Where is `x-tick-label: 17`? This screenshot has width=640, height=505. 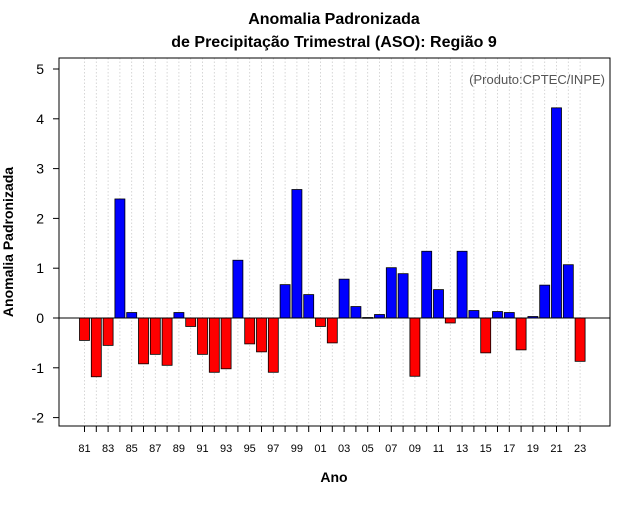 x-tick-label: 17 is located at coordinates (509, 449).